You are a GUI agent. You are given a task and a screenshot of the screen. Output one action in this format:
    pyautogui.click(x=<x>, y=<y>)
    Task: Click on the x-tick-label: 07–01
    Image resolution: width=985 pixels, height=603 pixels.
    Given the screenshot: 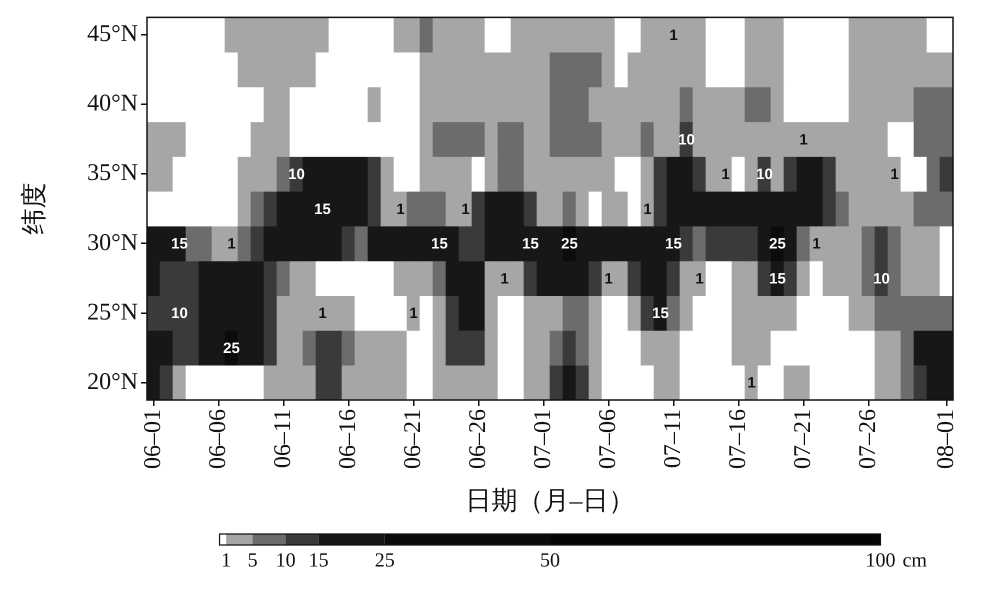 What is the action you would take?
    pyautogui.click(x=543, y=439)
    